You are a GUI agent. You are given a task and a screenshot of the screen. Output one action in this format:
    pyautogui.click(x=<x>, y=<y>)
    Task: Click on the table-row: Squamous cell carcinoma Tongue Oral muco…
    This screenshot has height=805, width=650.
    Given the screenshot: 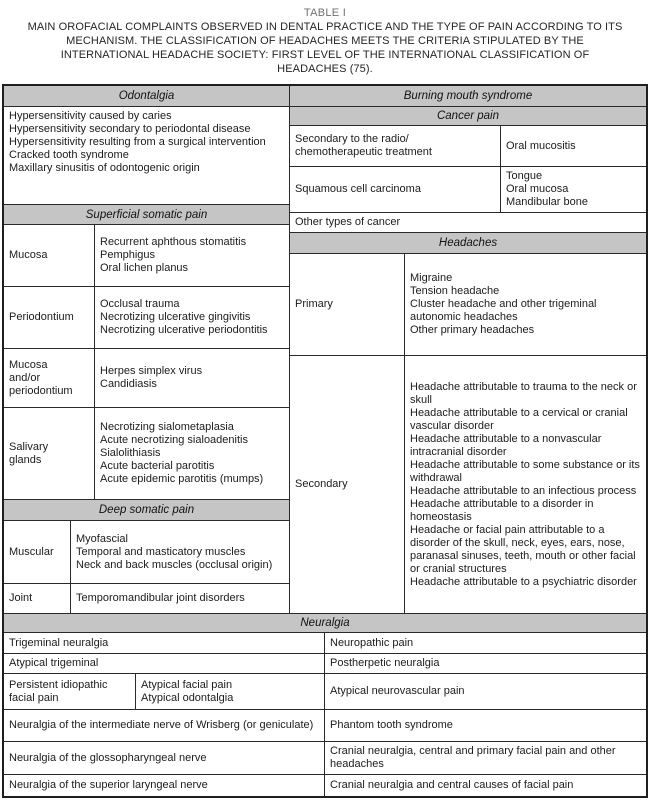 What is the action you would take?
    pyautogui.click(x=468, y=189)
    